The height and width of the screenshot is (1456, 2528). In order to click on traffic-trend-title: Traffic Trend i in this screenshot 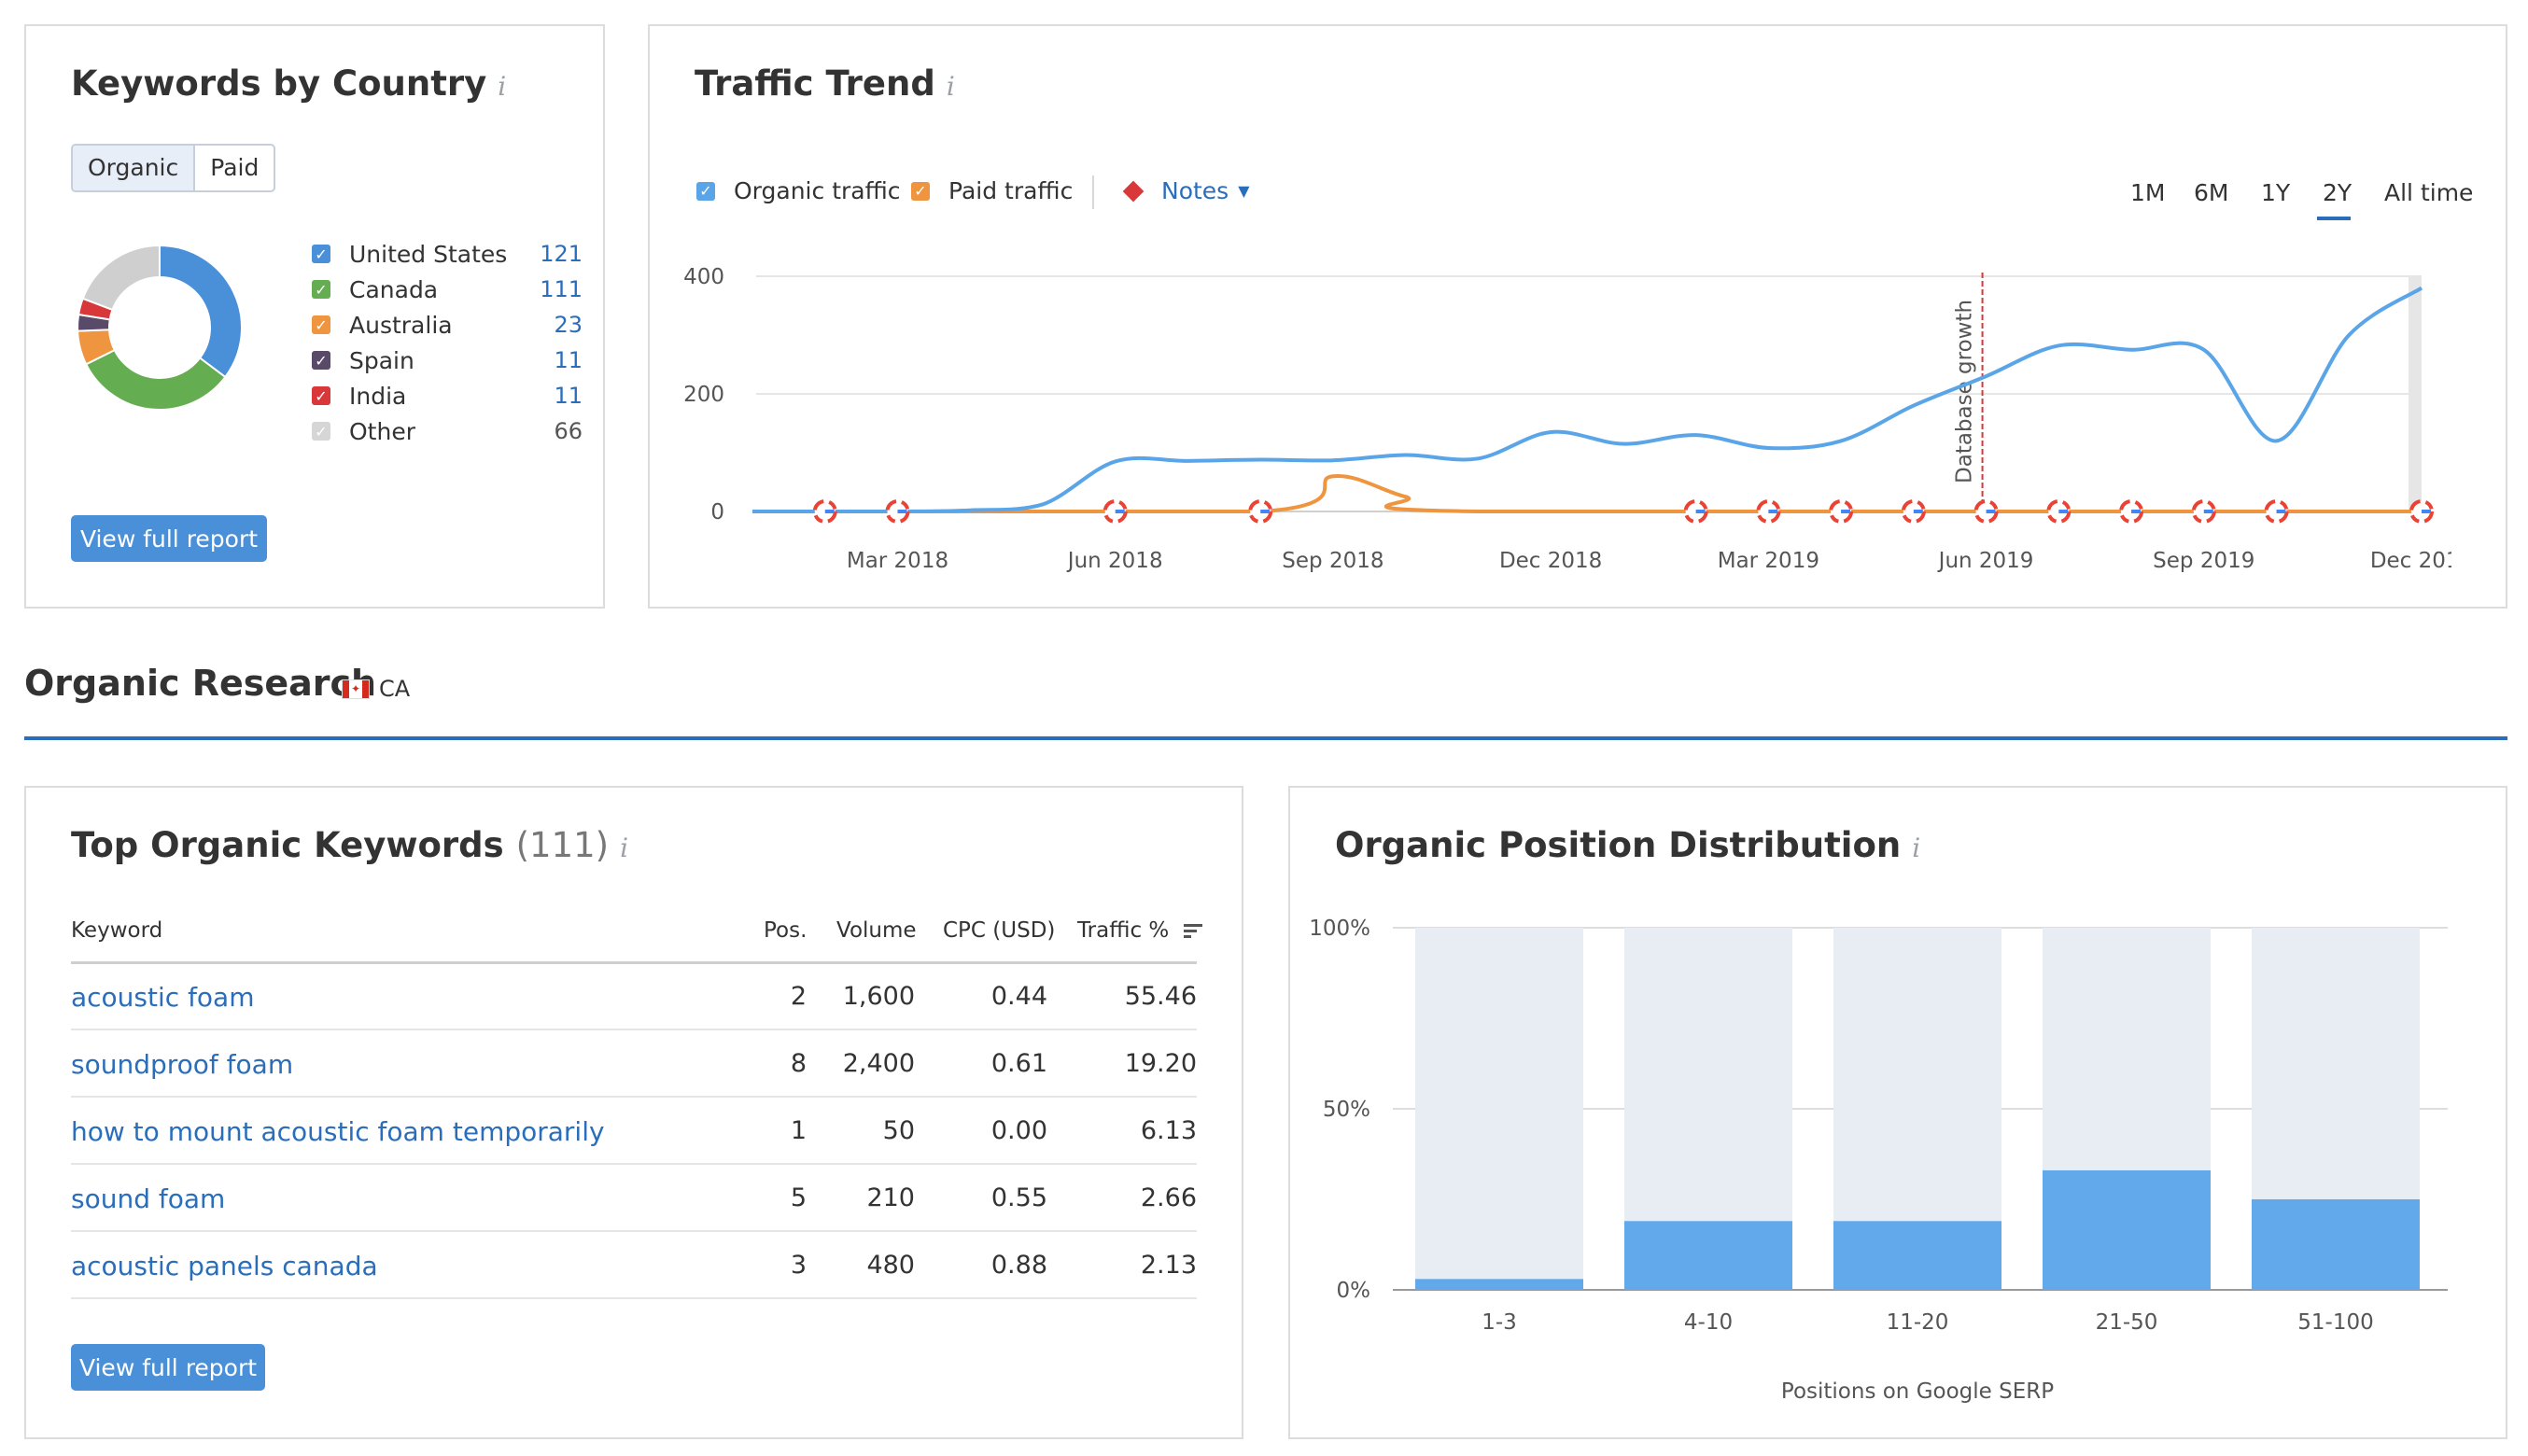, I will do `click(825, 83)`.